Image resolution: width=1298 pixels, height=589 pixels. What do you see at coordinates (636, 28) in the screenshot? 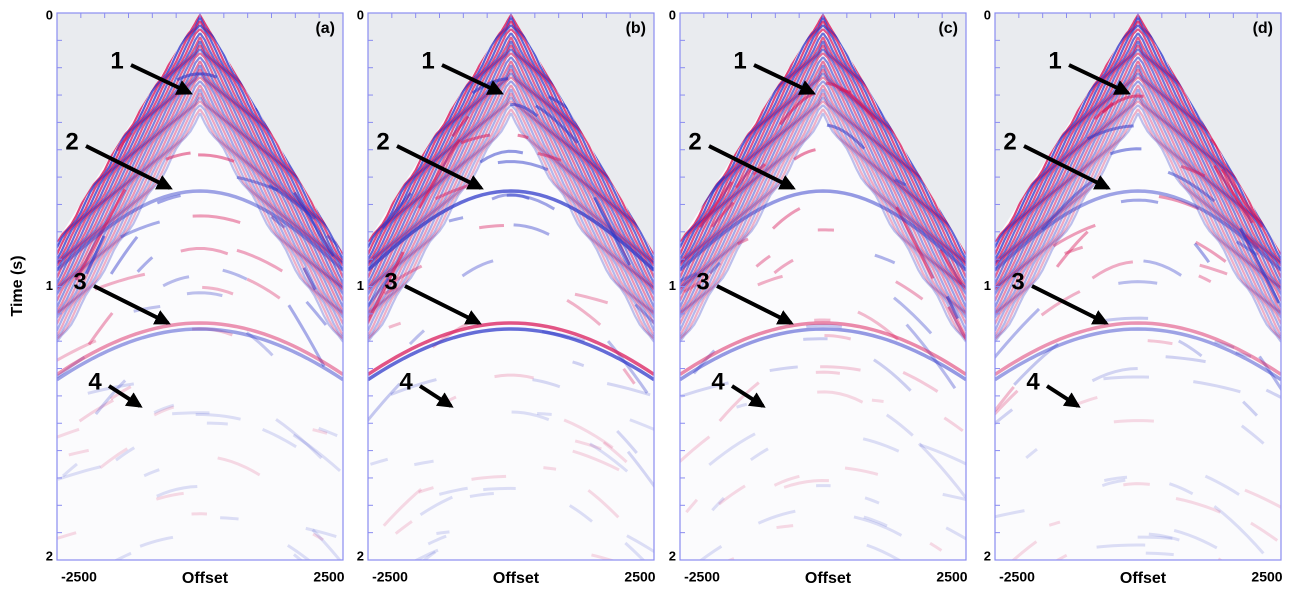
I see `panel-label: (b)` at bounding box center [636, 28].